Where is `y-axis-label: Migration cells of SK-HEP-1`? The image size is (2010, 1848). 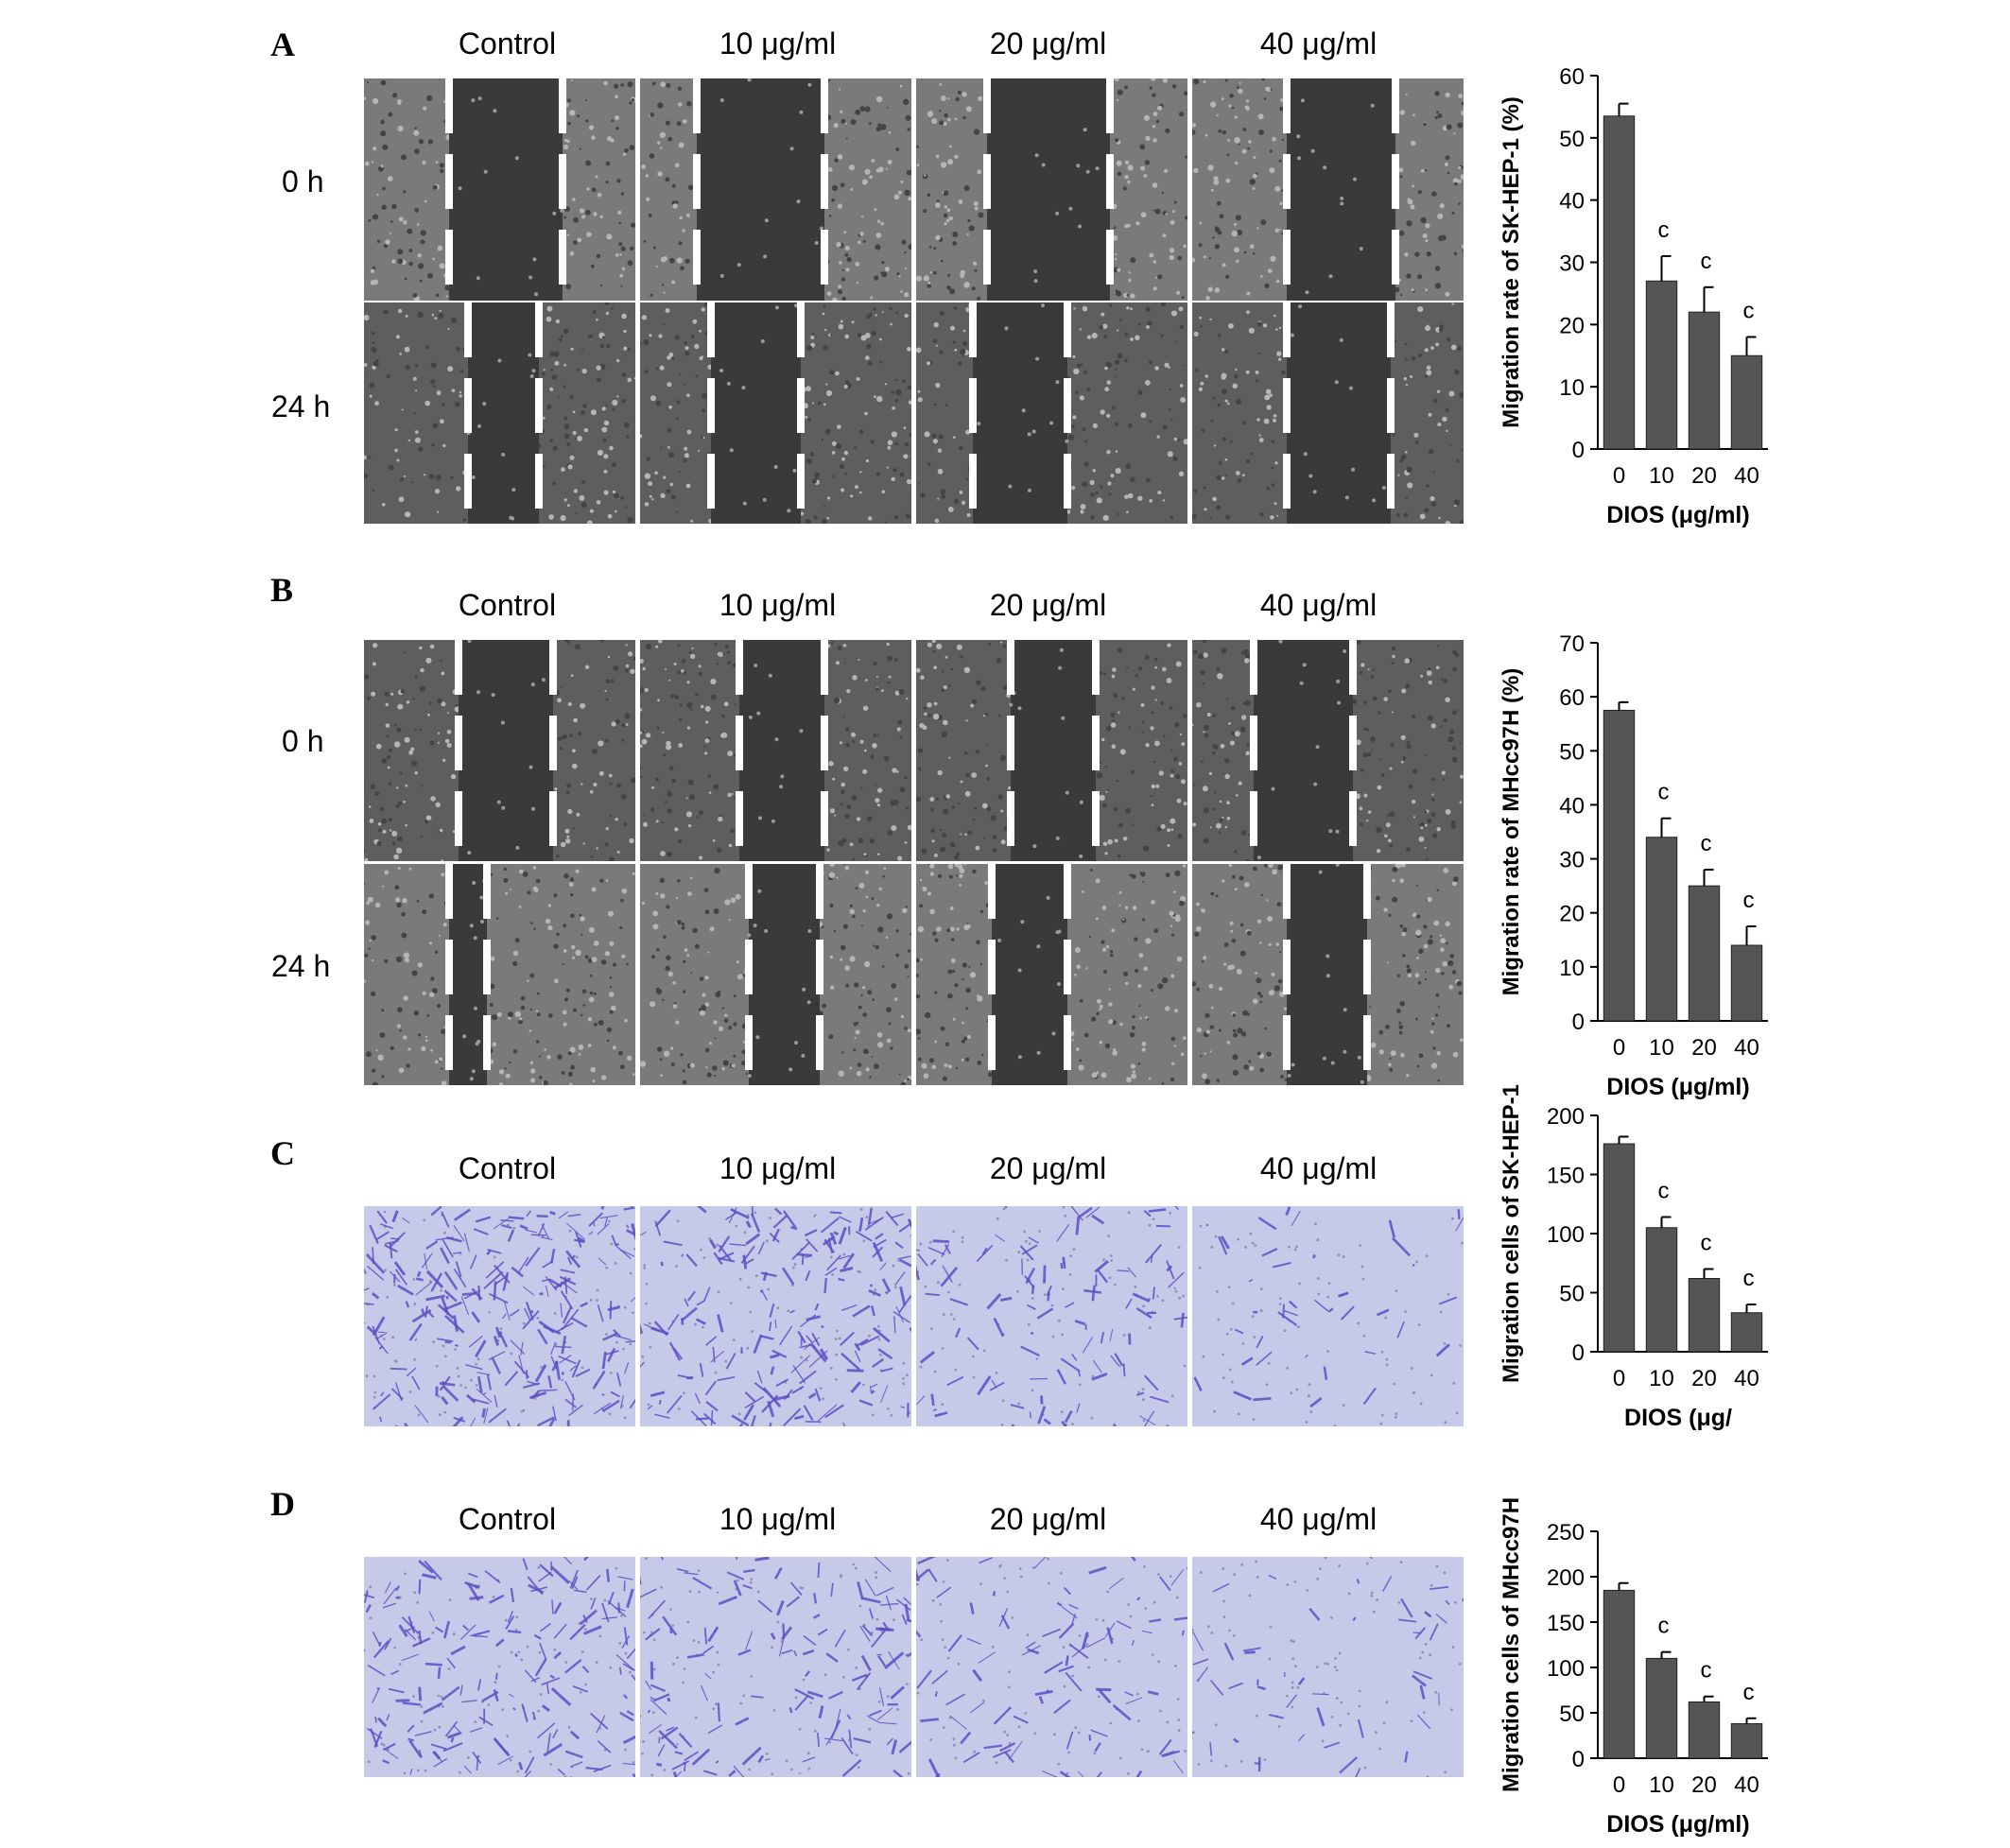
y-axis-label: Migration cells of SK-HEP-1 is located at coordinates (1511, 1233).